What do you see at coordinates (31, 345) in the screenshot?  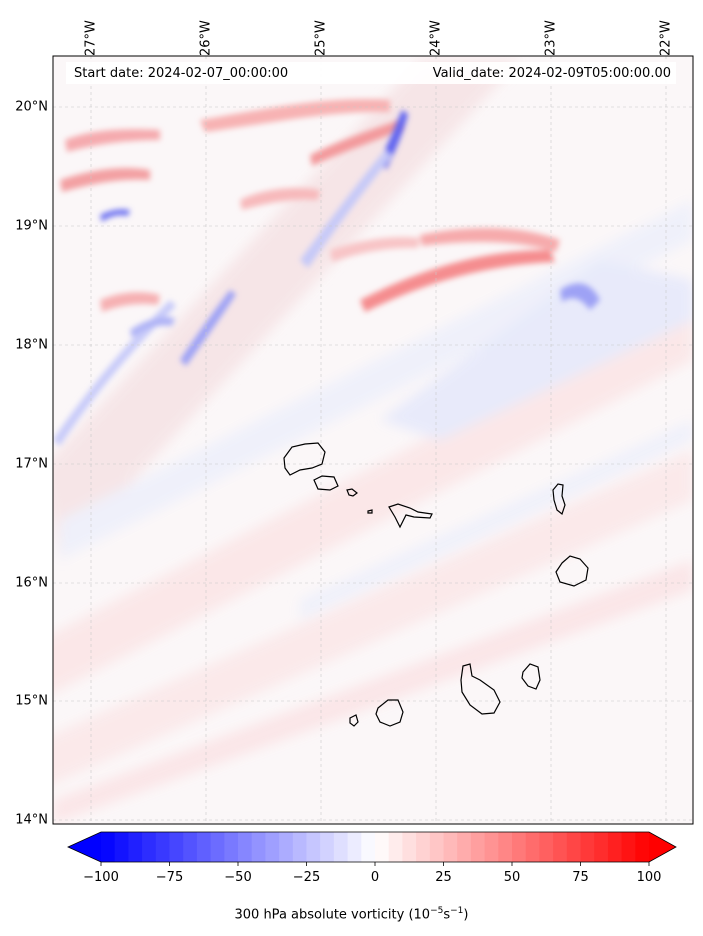 I see `lat-label-18n: 18°N` at bounding box center [31, 345].